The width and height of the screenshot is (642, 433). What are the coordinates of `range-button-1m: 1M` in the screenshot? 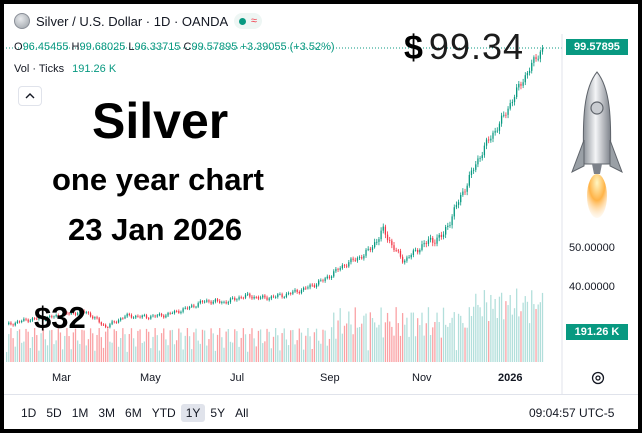 It's located at (80, 413).